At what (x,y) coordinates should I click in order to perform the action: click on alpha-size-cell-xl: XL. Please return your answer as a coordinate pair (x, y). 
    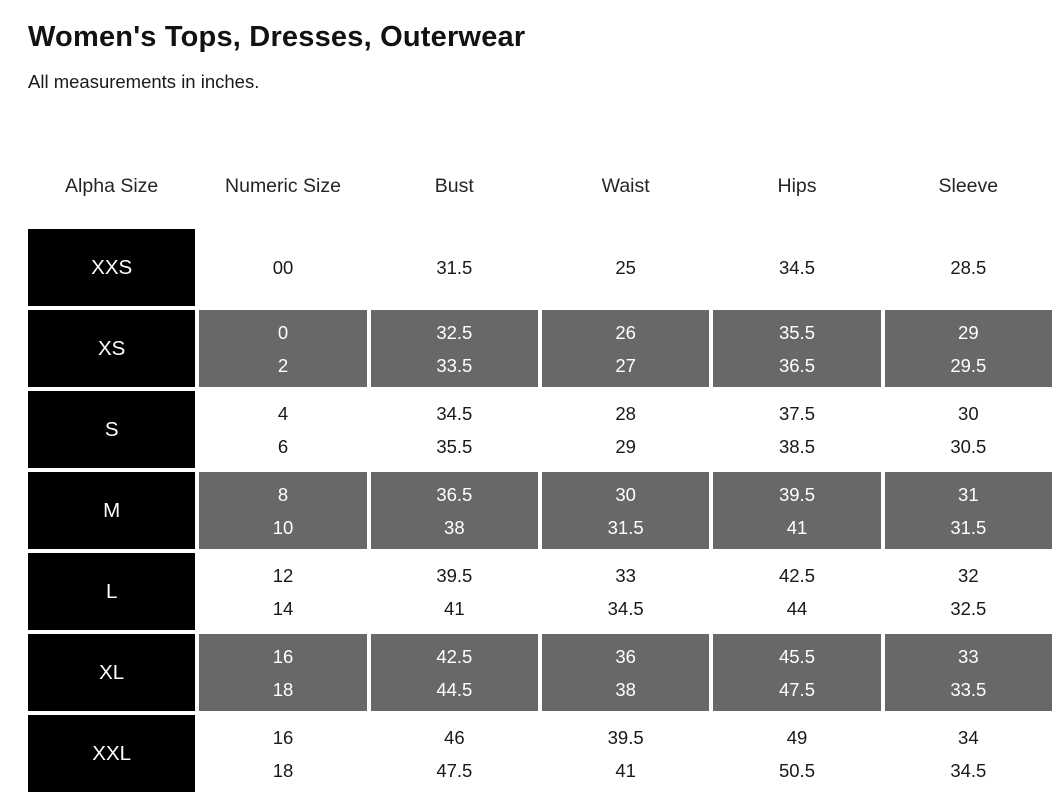
    Looking at the image, I should click on (112, 672).